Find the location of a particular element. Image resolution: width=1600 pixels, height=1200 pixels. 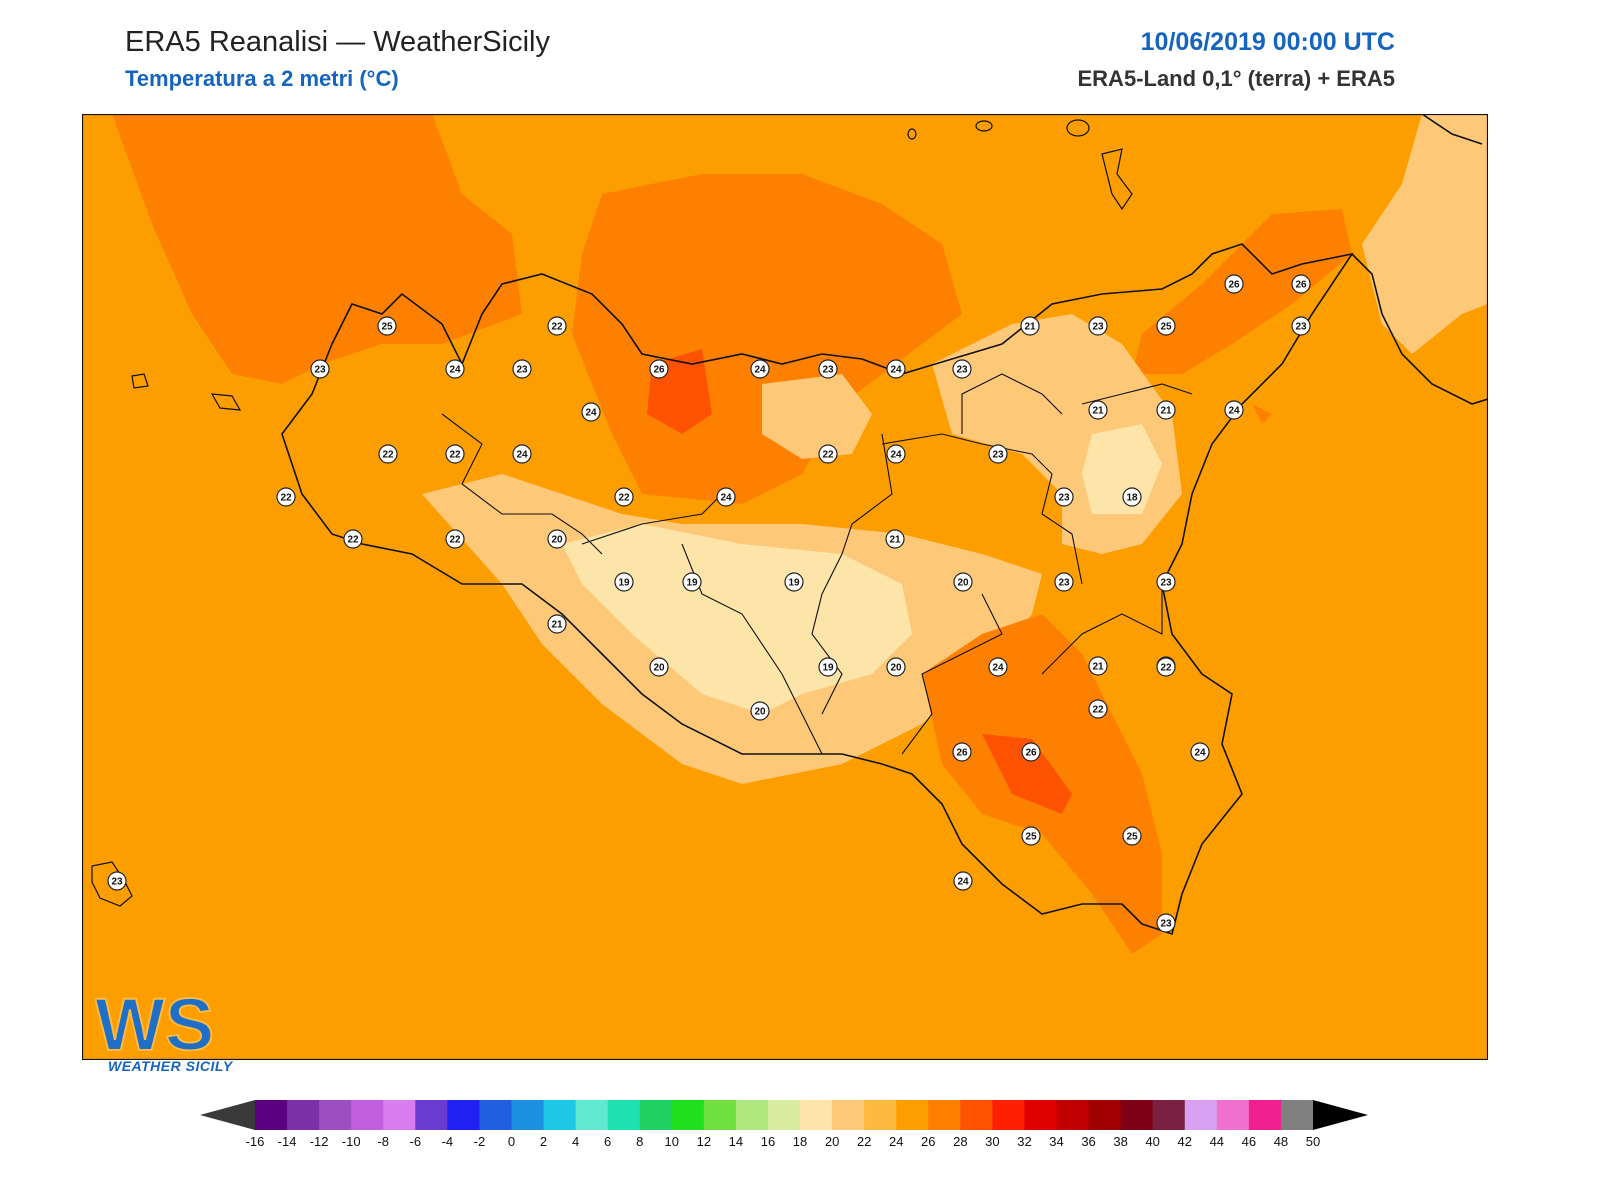

province-border is located at coordinates (522, 484).